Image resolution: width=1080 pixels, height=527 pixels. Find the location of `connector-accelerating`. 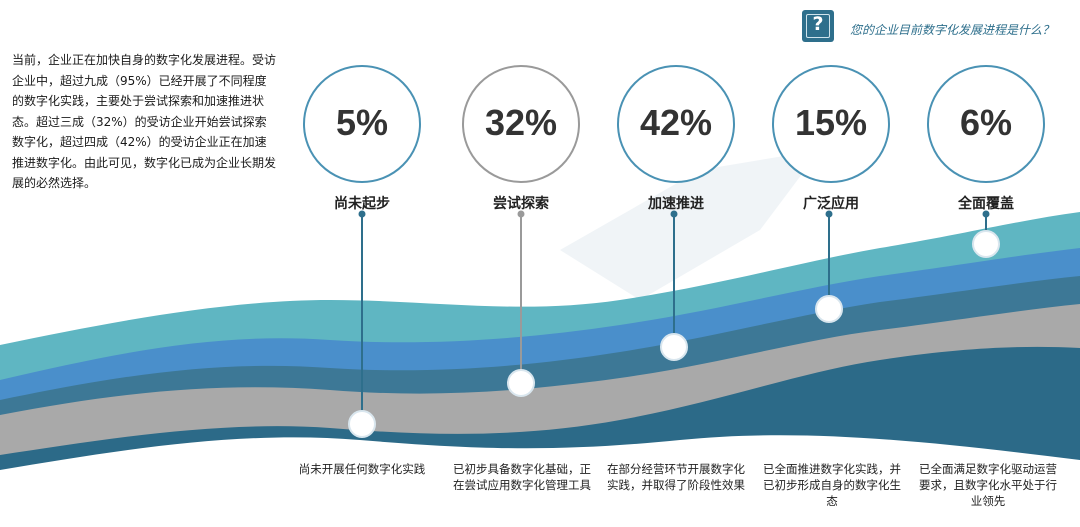

connector-accelerating is located at coordinates (674, 285).